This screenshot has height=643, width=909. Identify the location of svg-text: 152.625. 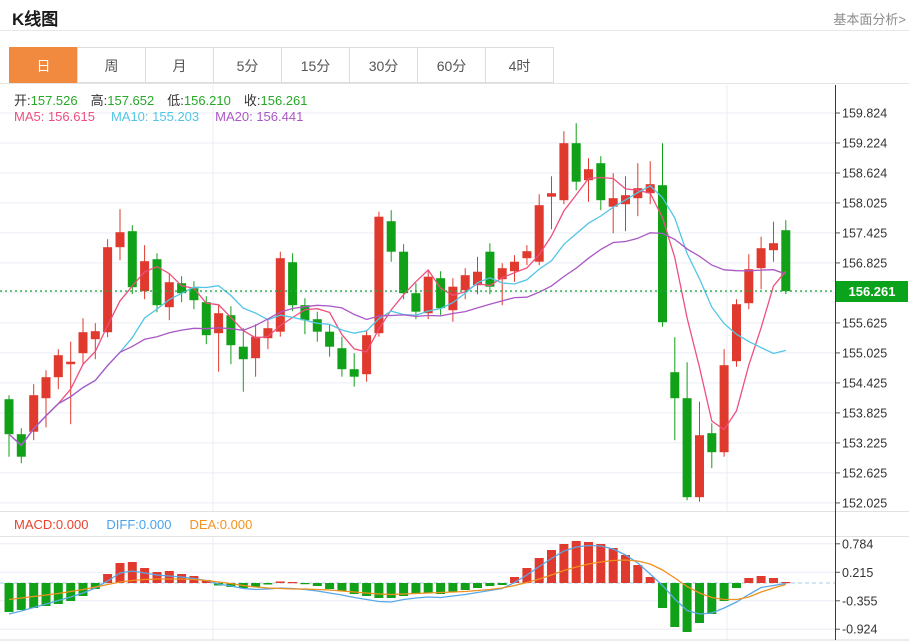
(864, 473).